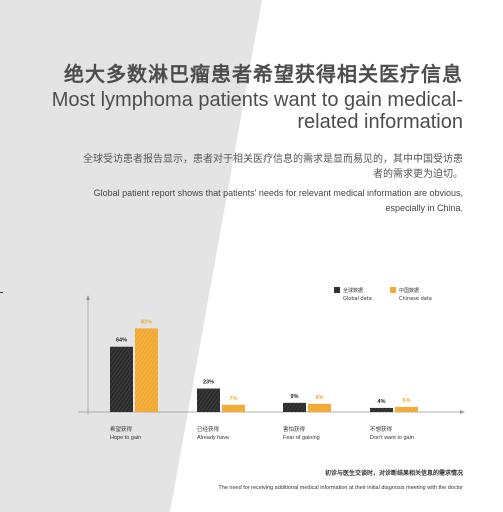 The image size is (503, 512). Describe the element at coordinates (263, 362) in the screenshot. I see `value-labels-layer: 64% 82% 23% 7% 9% 8% 4% 5%` at that location.